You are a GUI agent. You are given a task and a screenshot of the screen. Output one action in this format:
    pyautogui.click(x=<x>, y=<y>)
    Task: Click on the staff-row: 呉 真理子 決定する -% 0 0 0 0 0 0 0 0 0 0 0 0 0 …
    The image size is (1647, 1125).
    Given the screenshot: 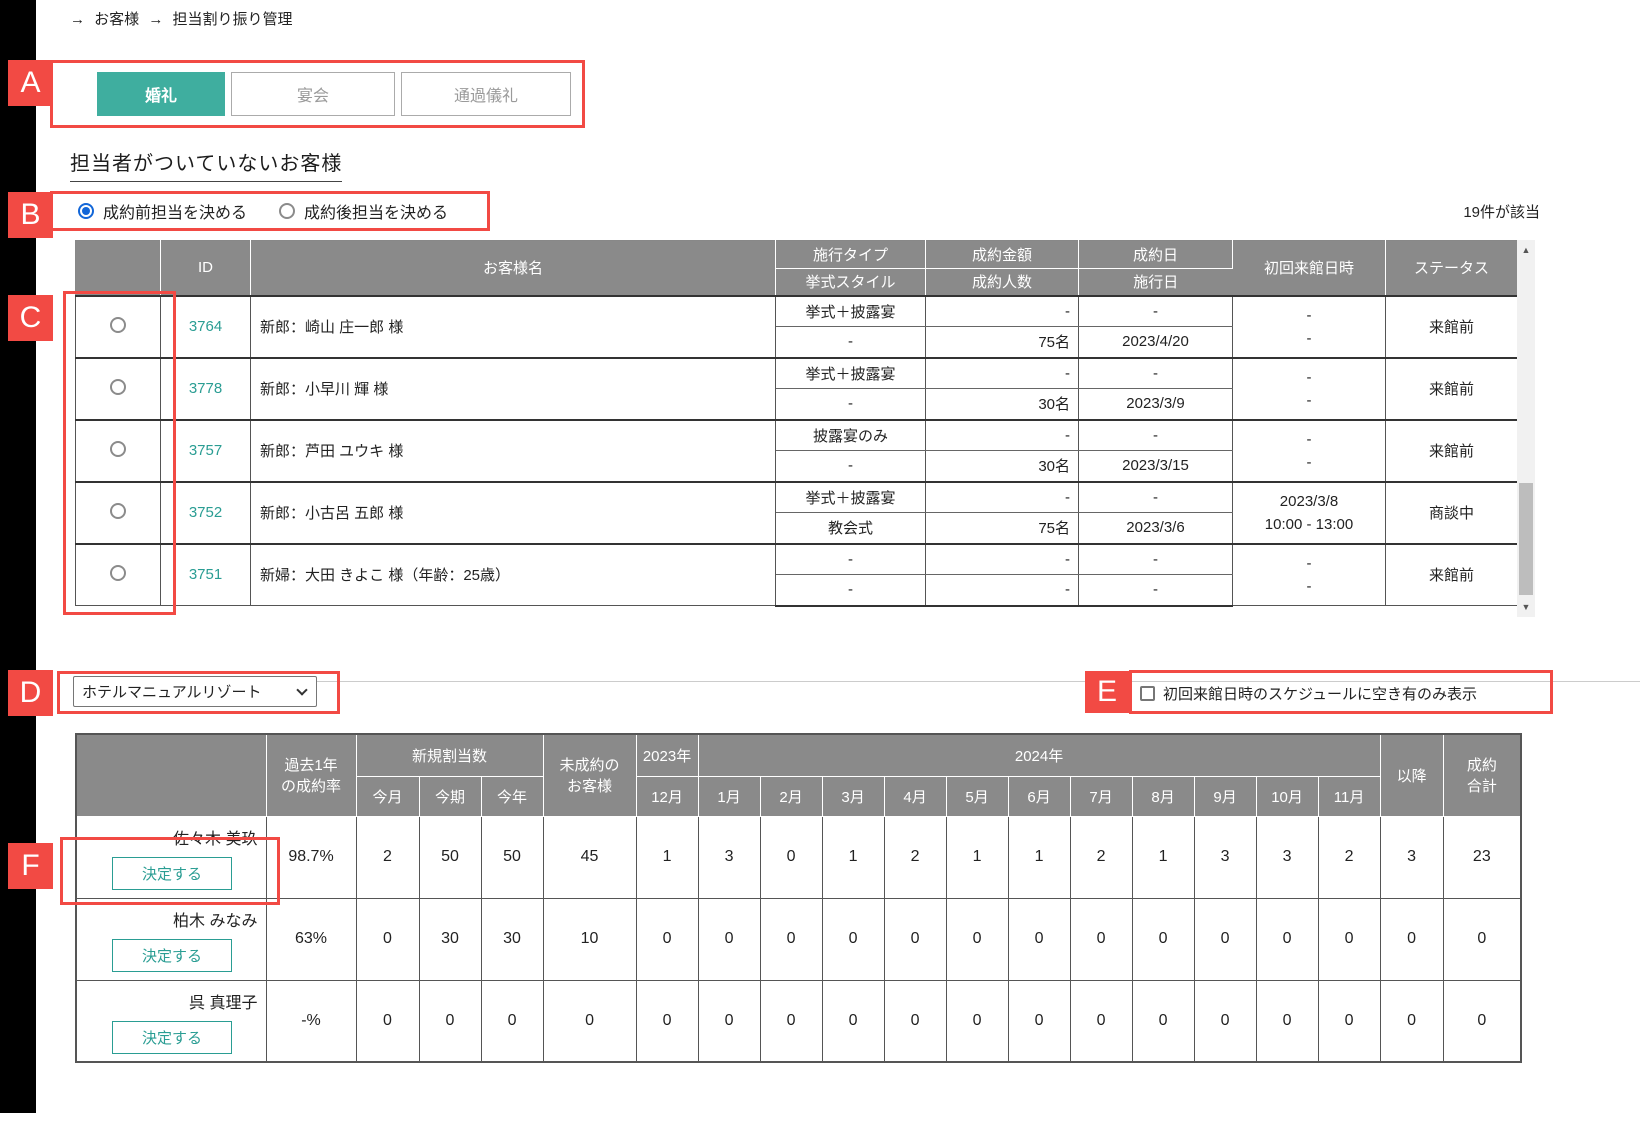 What is the action you would take?
    pyautogui.click(x=798, y=1021)
    